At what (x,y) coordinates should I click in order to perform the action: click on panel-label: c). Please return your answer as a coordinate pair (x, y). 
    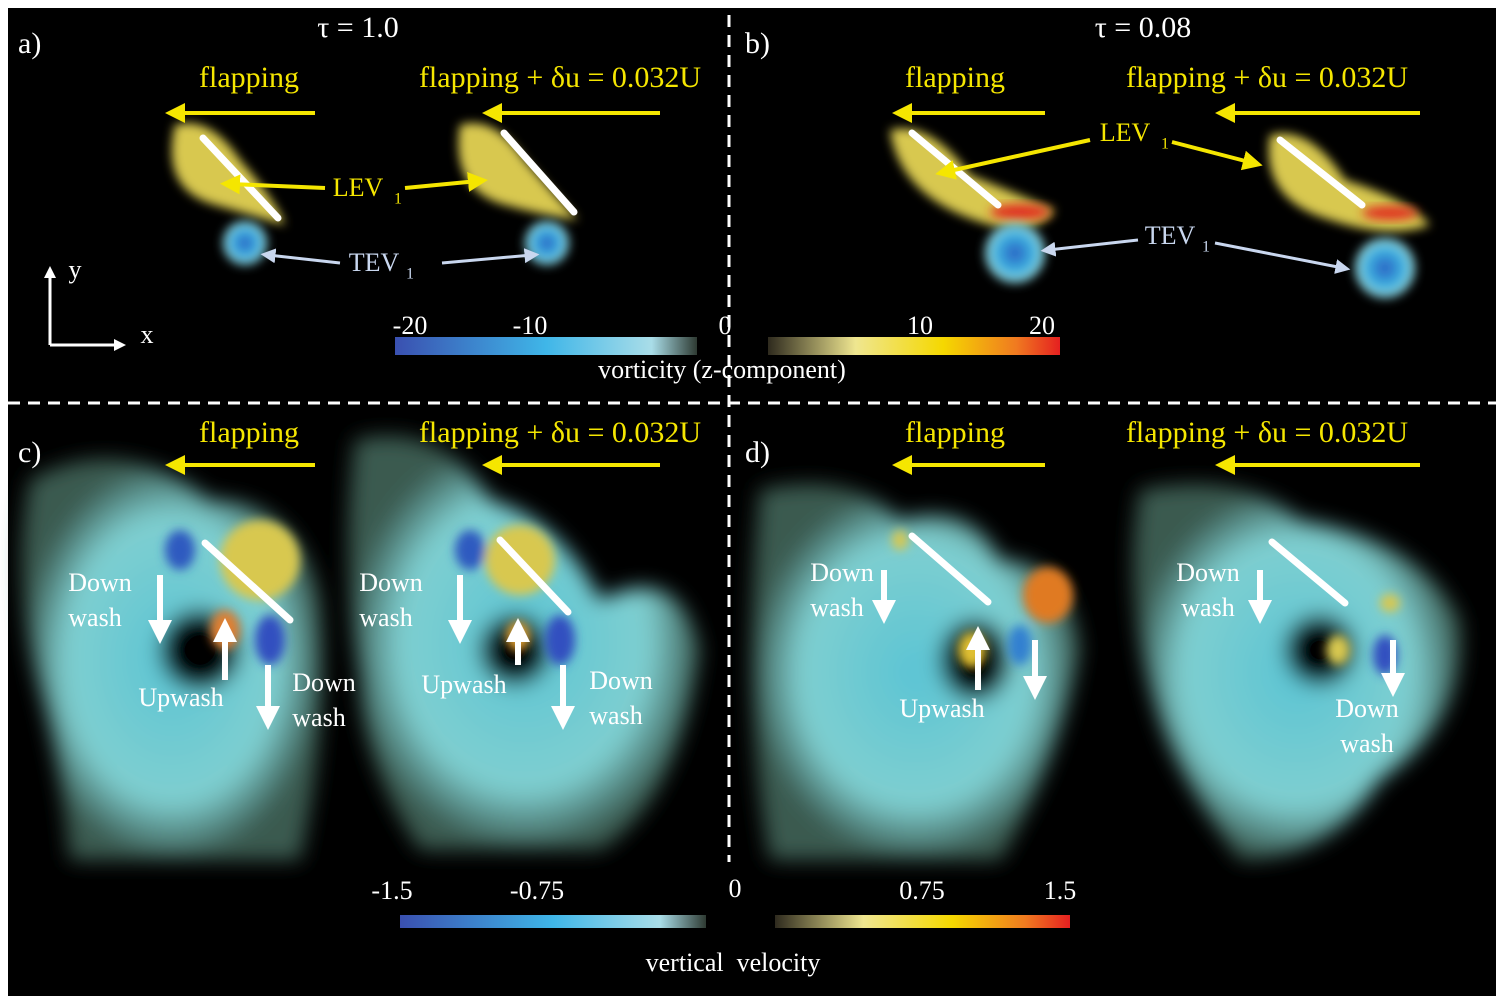
    Looking at the image, I should click on (29, 452).